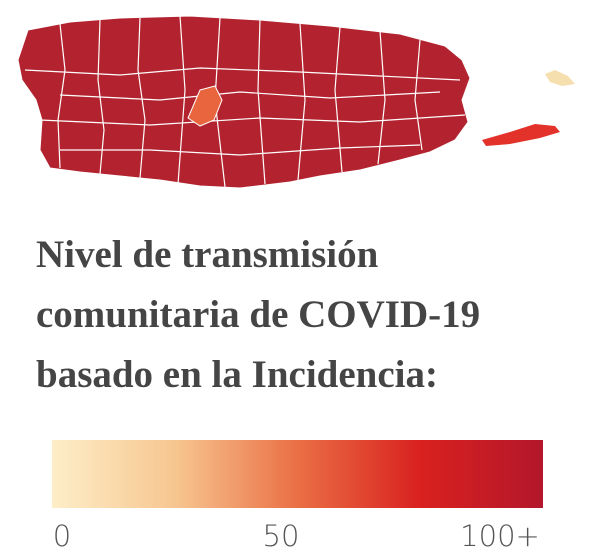 The width and height of the screenshot is (600, 551). Describe the element at coordinates (62, 535) in the screenshot. I see `tick-label: 0` at that location.